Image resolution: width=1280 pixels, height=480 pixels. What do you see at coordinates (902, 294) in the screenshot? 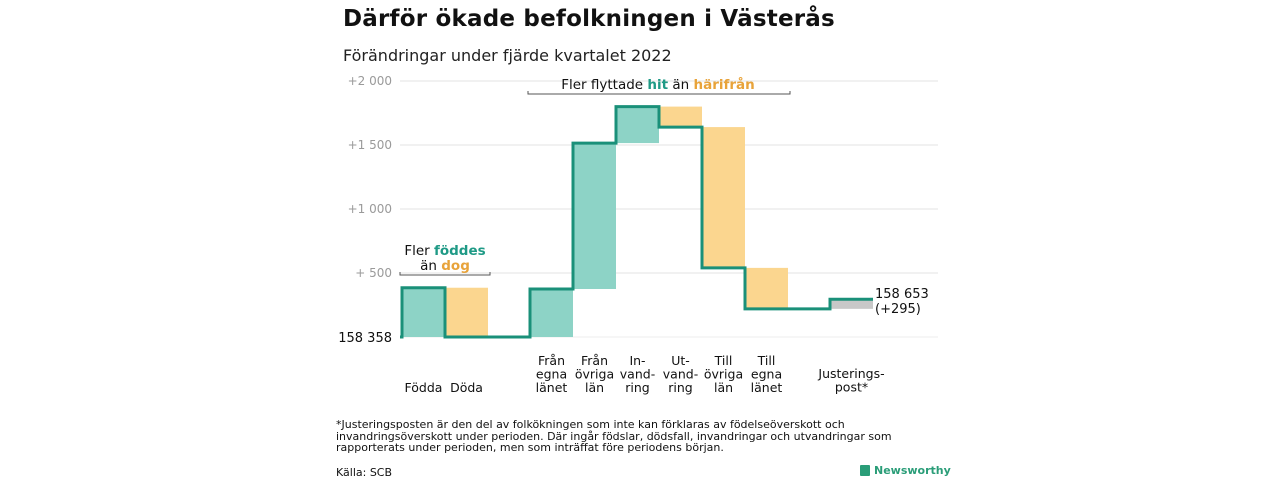
I see `end-value-label: 158 653` at bounding box center [902, 294].